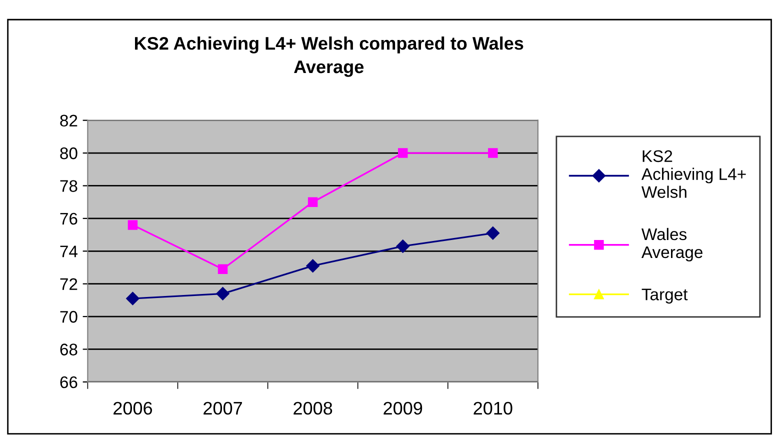  What do you see at coordinates (693, 174) in the screenshot?
I see `legend-label: KS2 Achieving L4+ Welsh` at bounding box center [693, 174].